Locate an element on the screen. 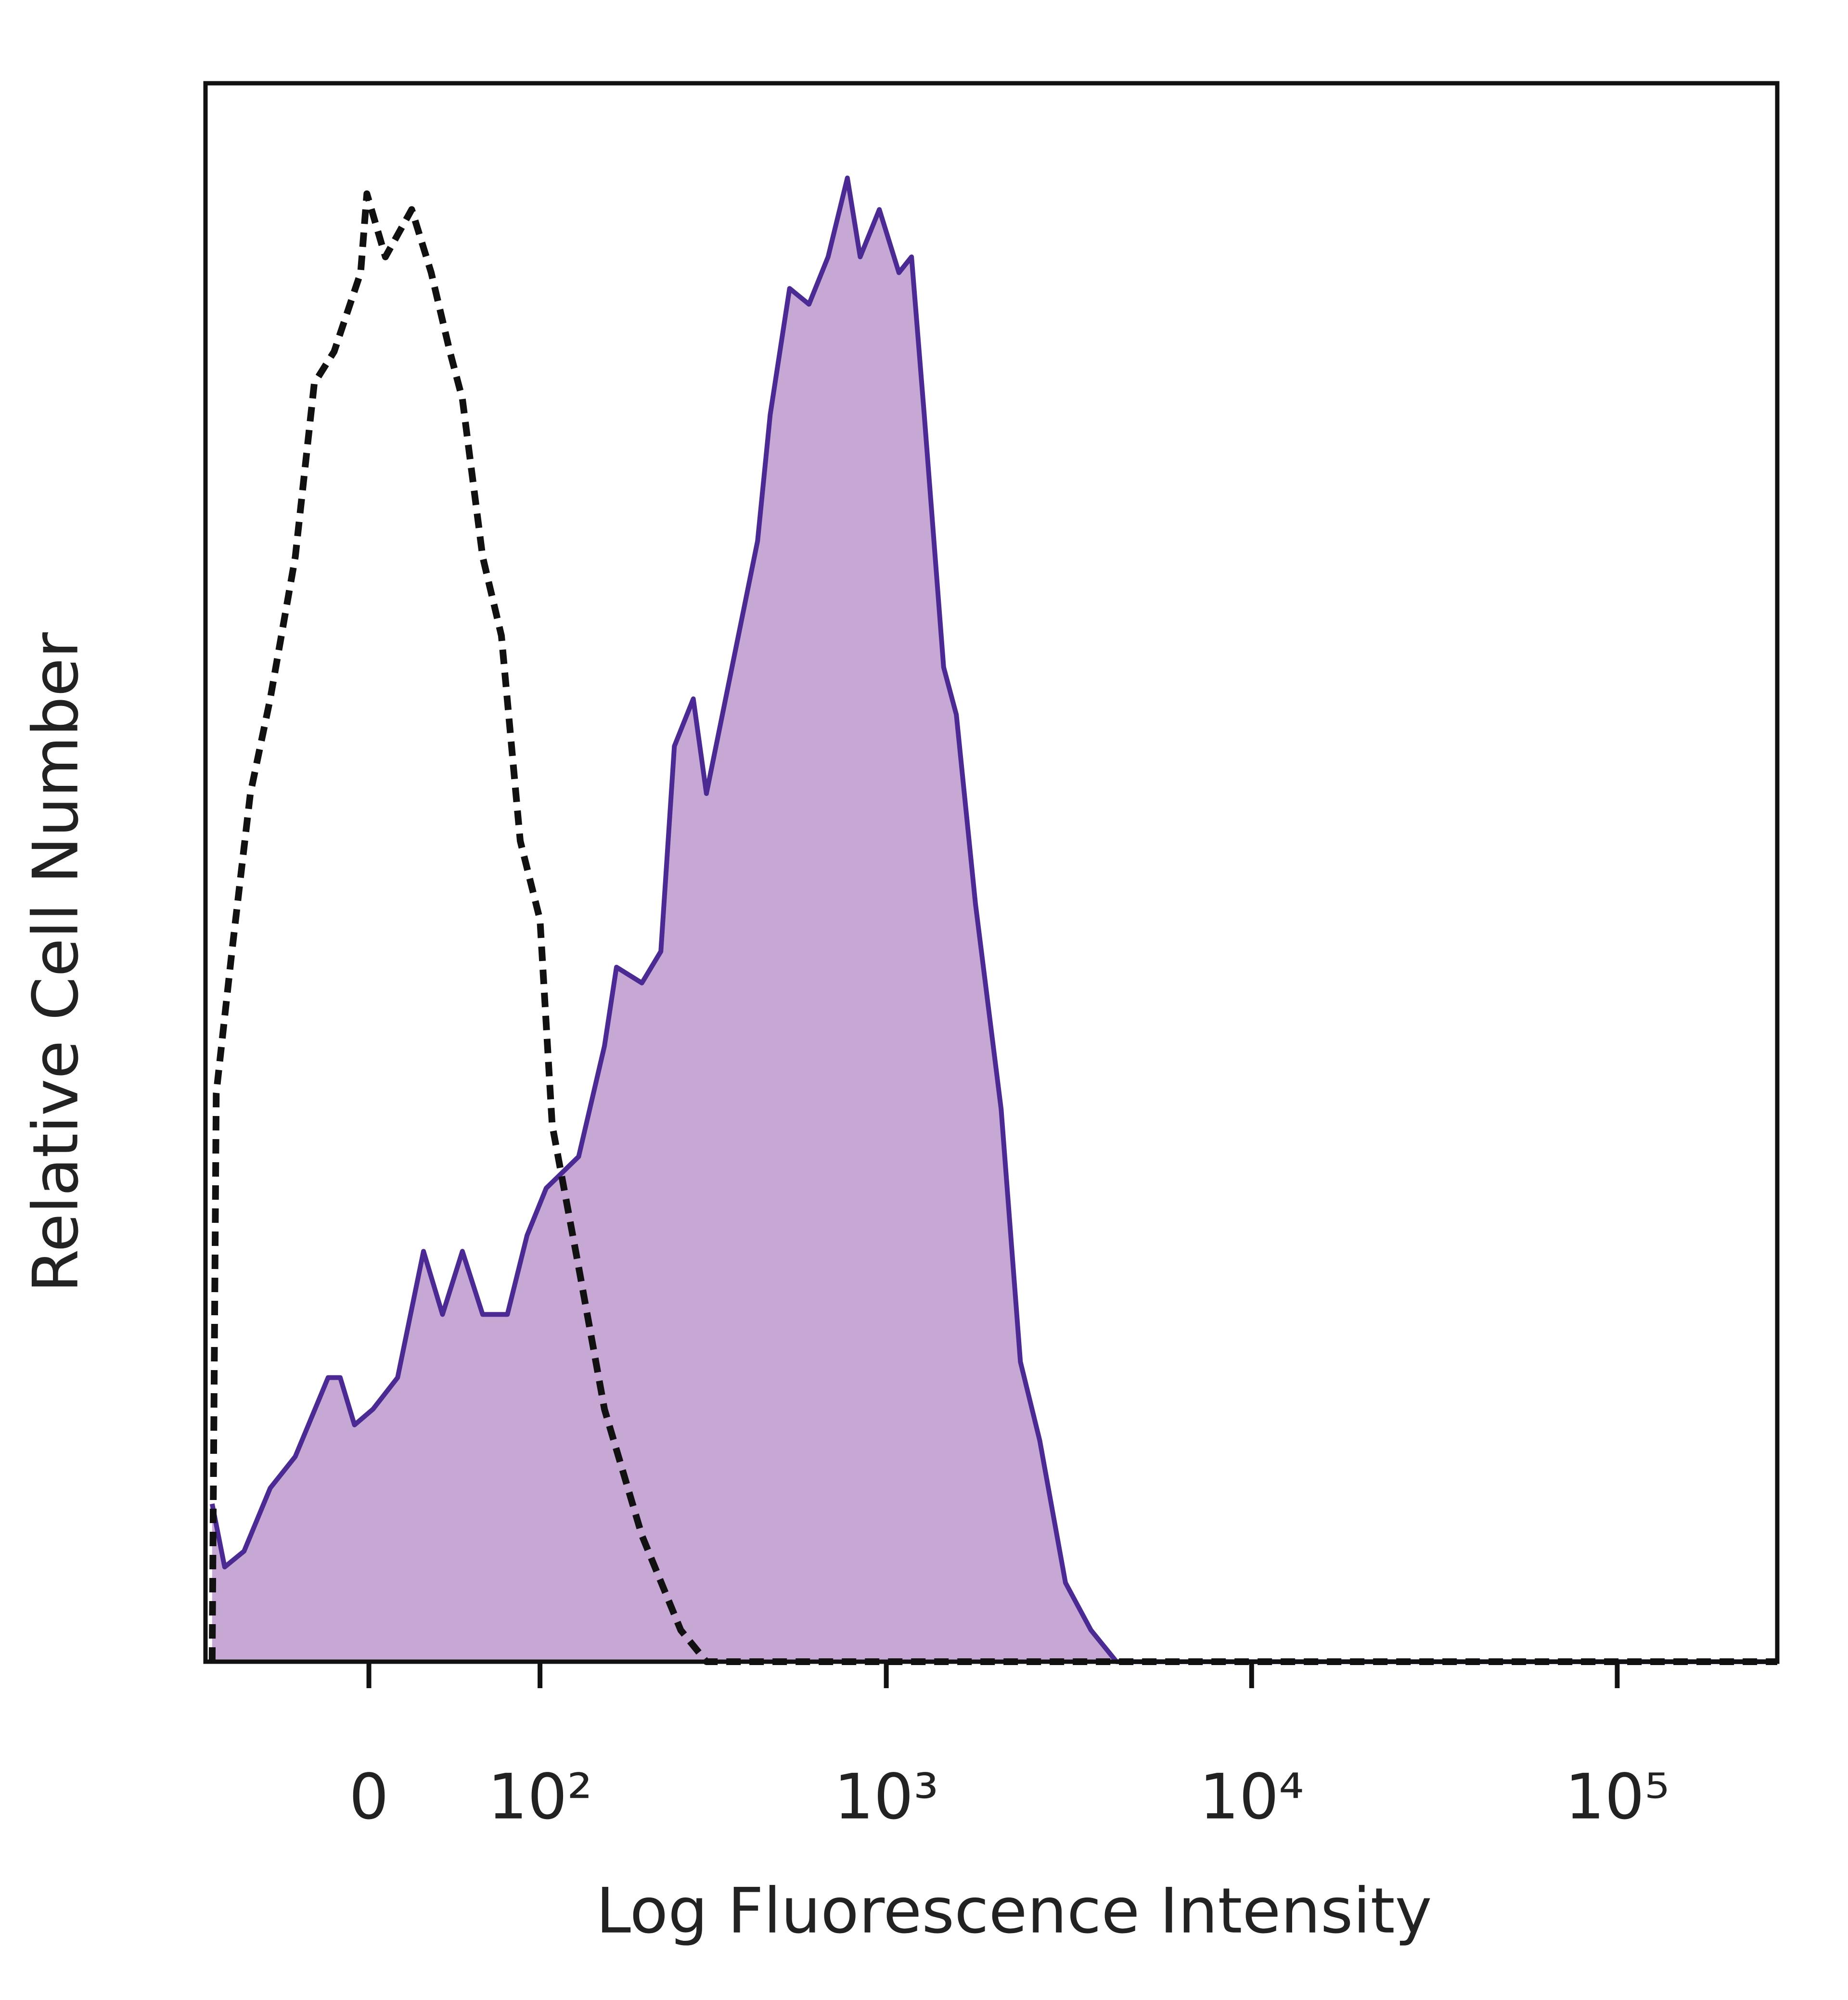 The height and width of the screenshot is (2000, 1848). y-axis-label: Relative Cell Number is located at coordinates (55, 962).